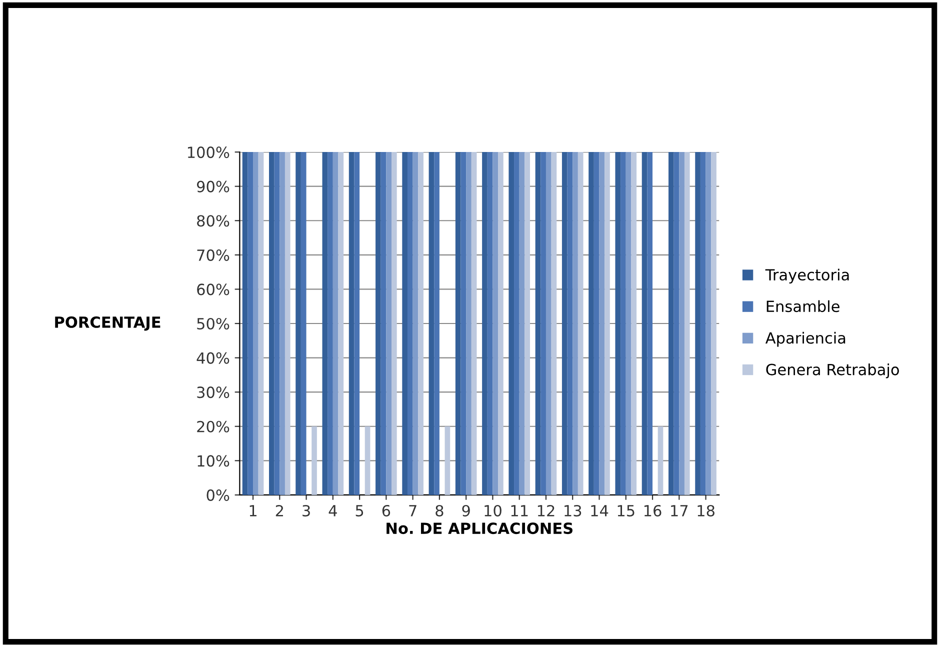  What do you see at coordinates (519, 510) in the screenshot?
I see `x-tick-label: 11` at bounding box center [519, 510].